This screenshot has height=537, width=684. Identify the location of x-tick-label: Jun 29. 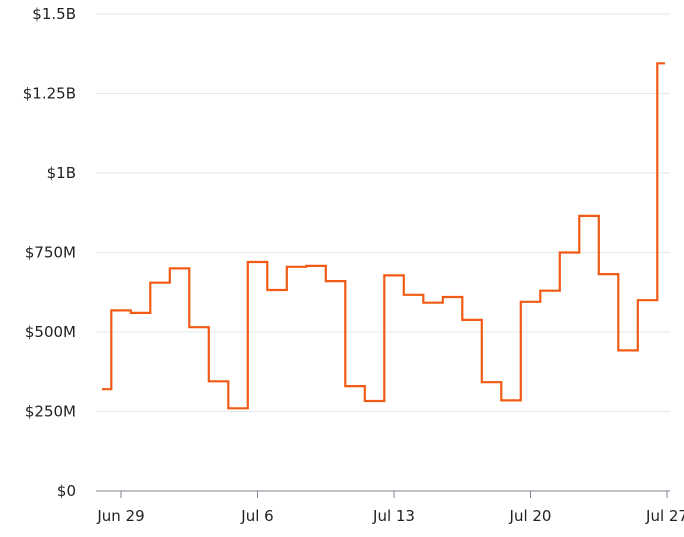
(120, 516).